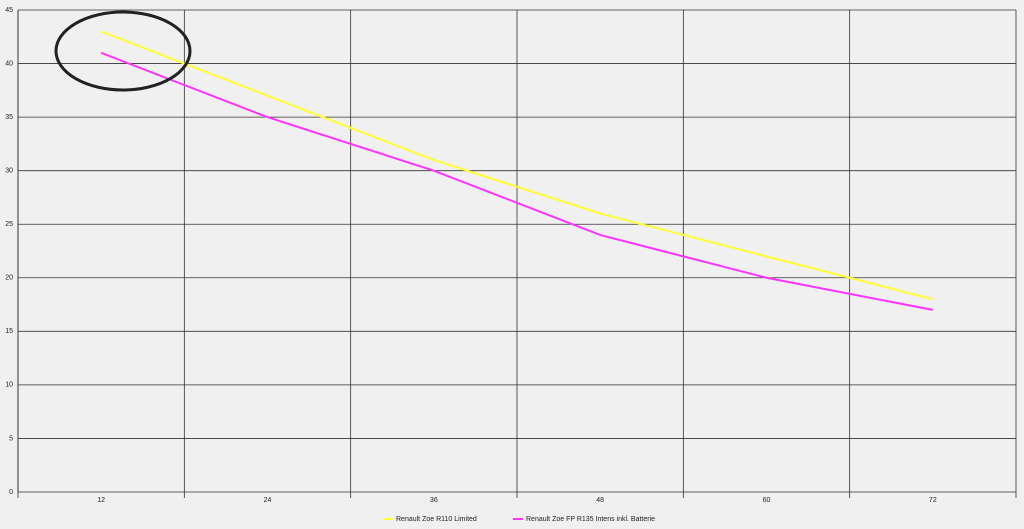 Image resolution: width=1024 pixels, height=529 pixels. What do you see at coordinates (767, 500) in the screenshot?
I see `x-tick-label: 60` at bounding box center [767, 500].